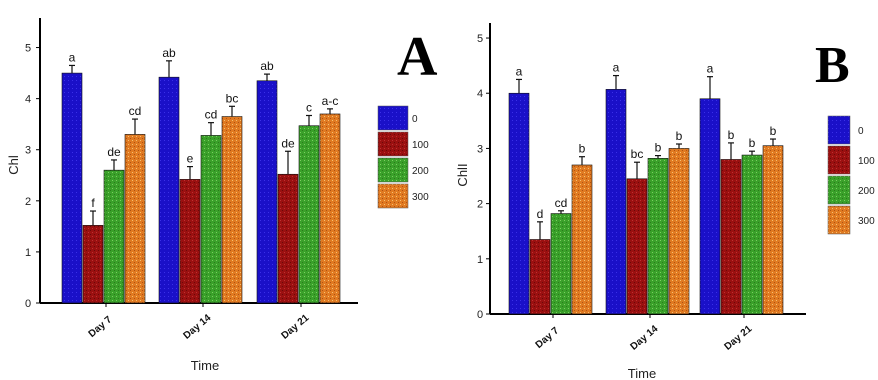 The height and width of the screenshot is (380, 878). Describe the element at coordinates (13, 165) in the screenshot. I see `y-axis-label: Chl` at that location.